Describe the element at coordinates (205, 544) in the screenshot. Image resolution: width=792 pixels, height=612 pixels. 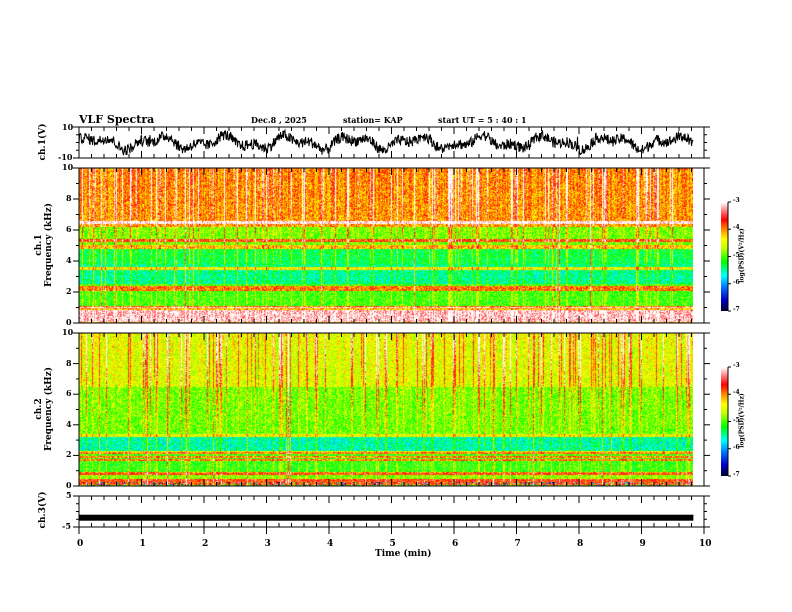
I see `x-tick-label: 2` at that location.